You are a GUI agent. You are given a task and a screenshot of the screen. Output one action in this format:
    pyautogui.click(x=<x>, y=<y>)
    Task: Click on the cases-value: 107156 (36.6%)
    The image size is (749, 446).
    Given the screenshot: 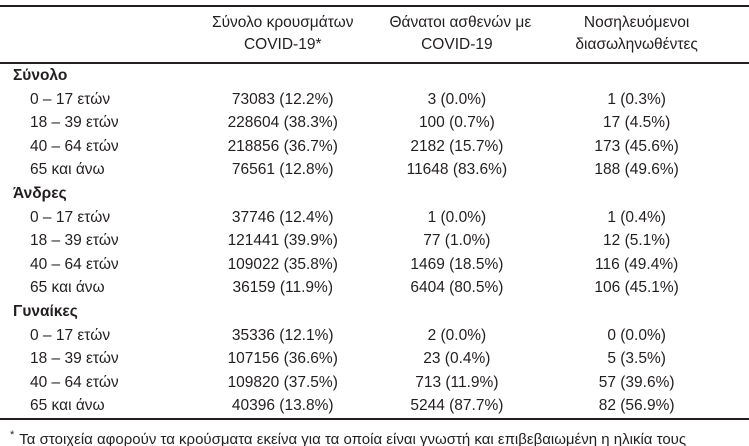 What is the action you would take?
    pyautogui.click(x=282, y=359)
    